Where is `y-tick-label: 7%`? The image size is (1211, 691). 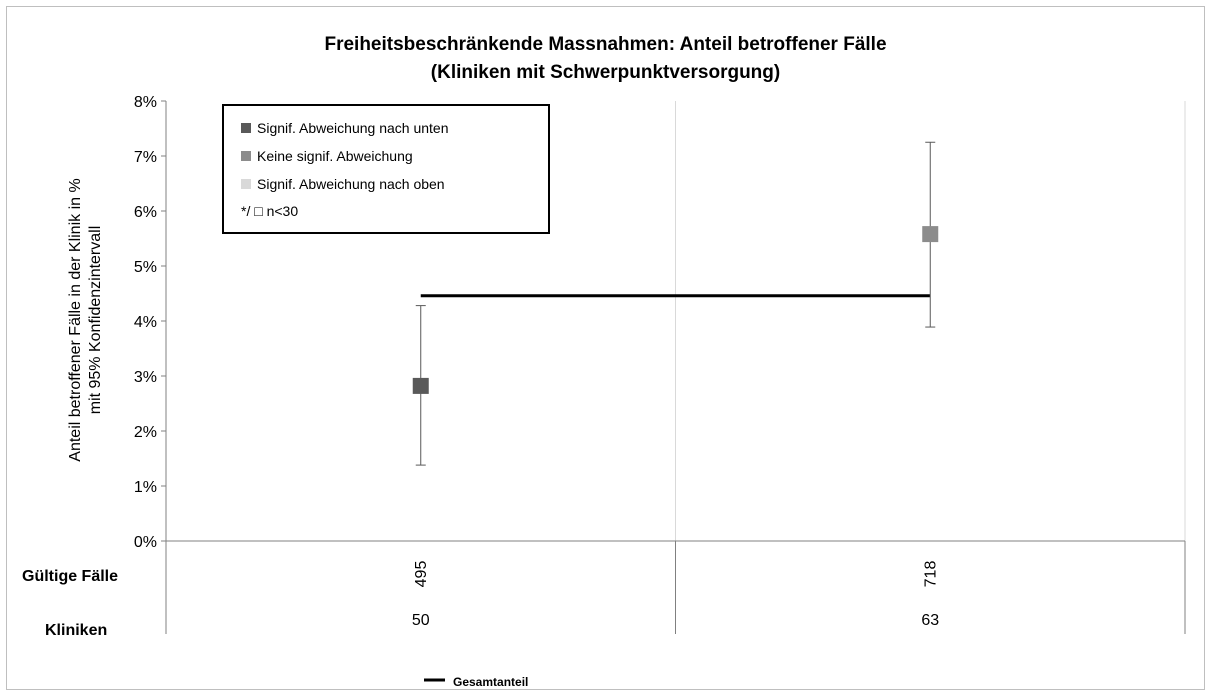 y-tick-label: 7% is located at coordinates (145, 157).